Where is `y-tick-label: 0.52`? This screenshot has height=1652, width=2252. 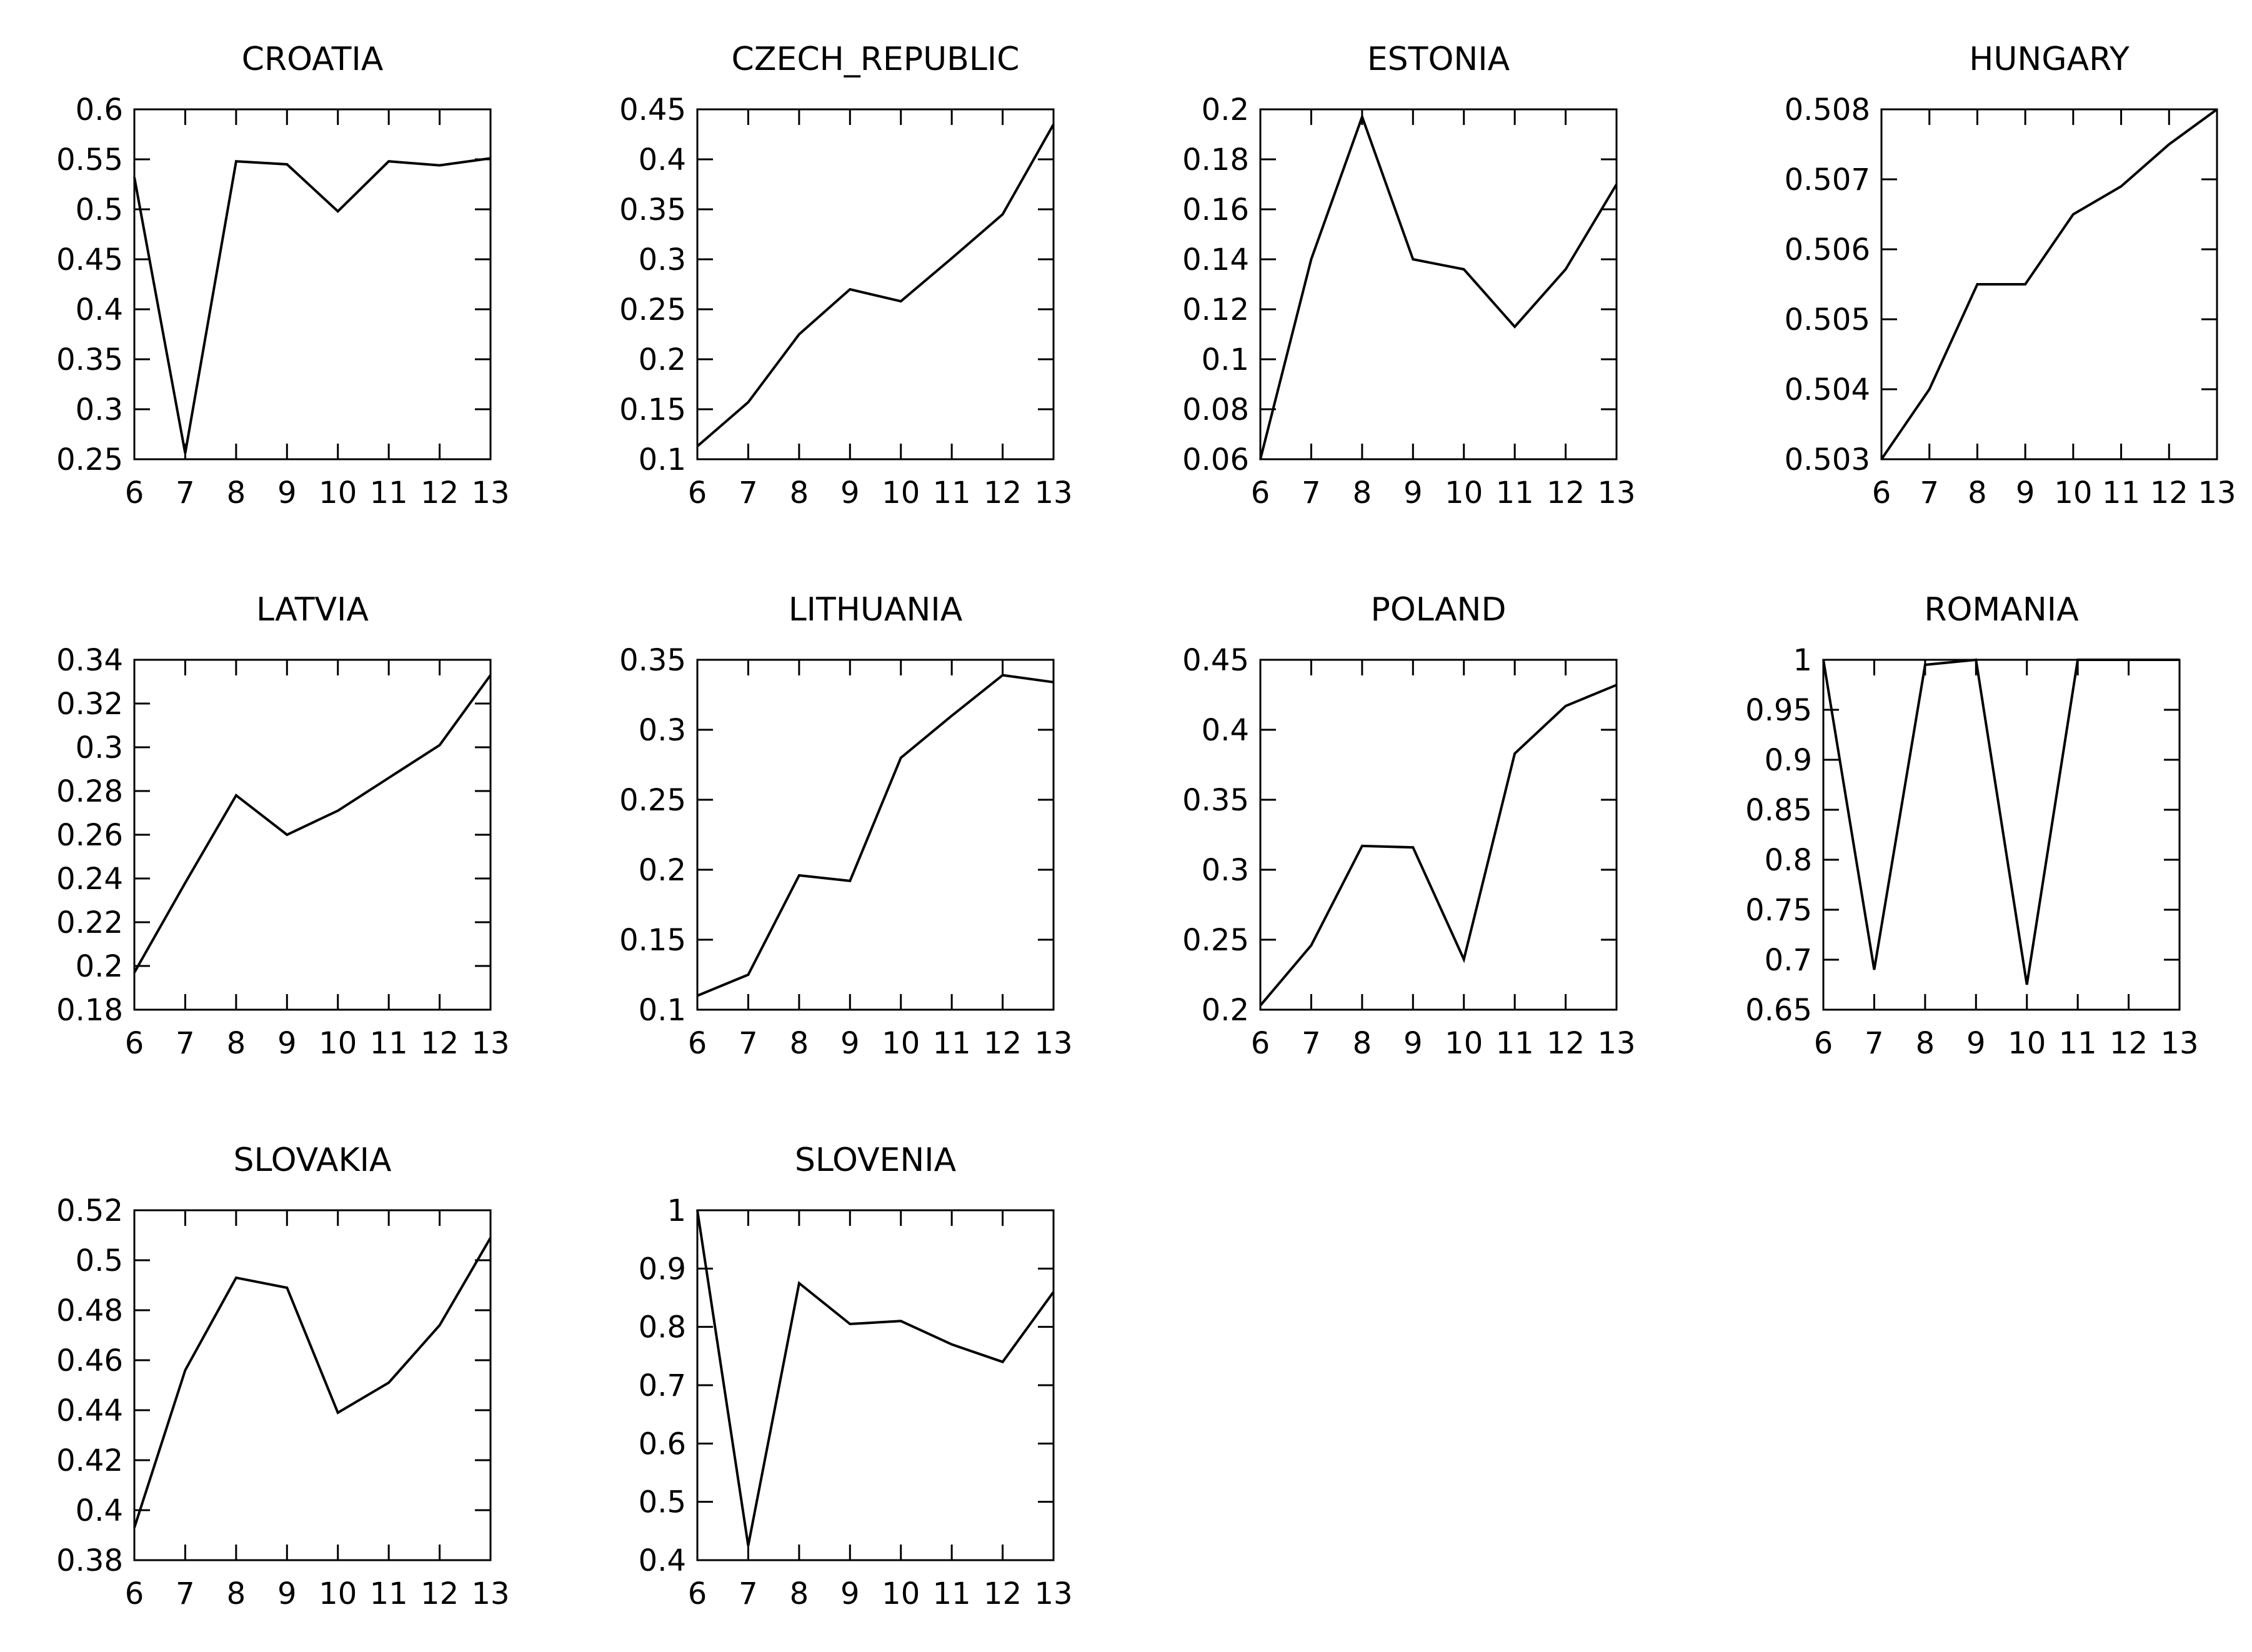
y-tick-label: 0.52 is located at coordinates (89, 1210).